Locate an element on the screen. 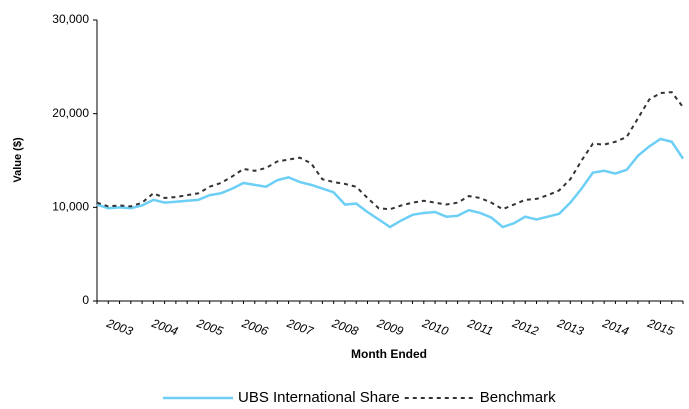 This screenshot has height=409, width=689. y-tick-label: 10,000 is located at coordinates (70, 207).